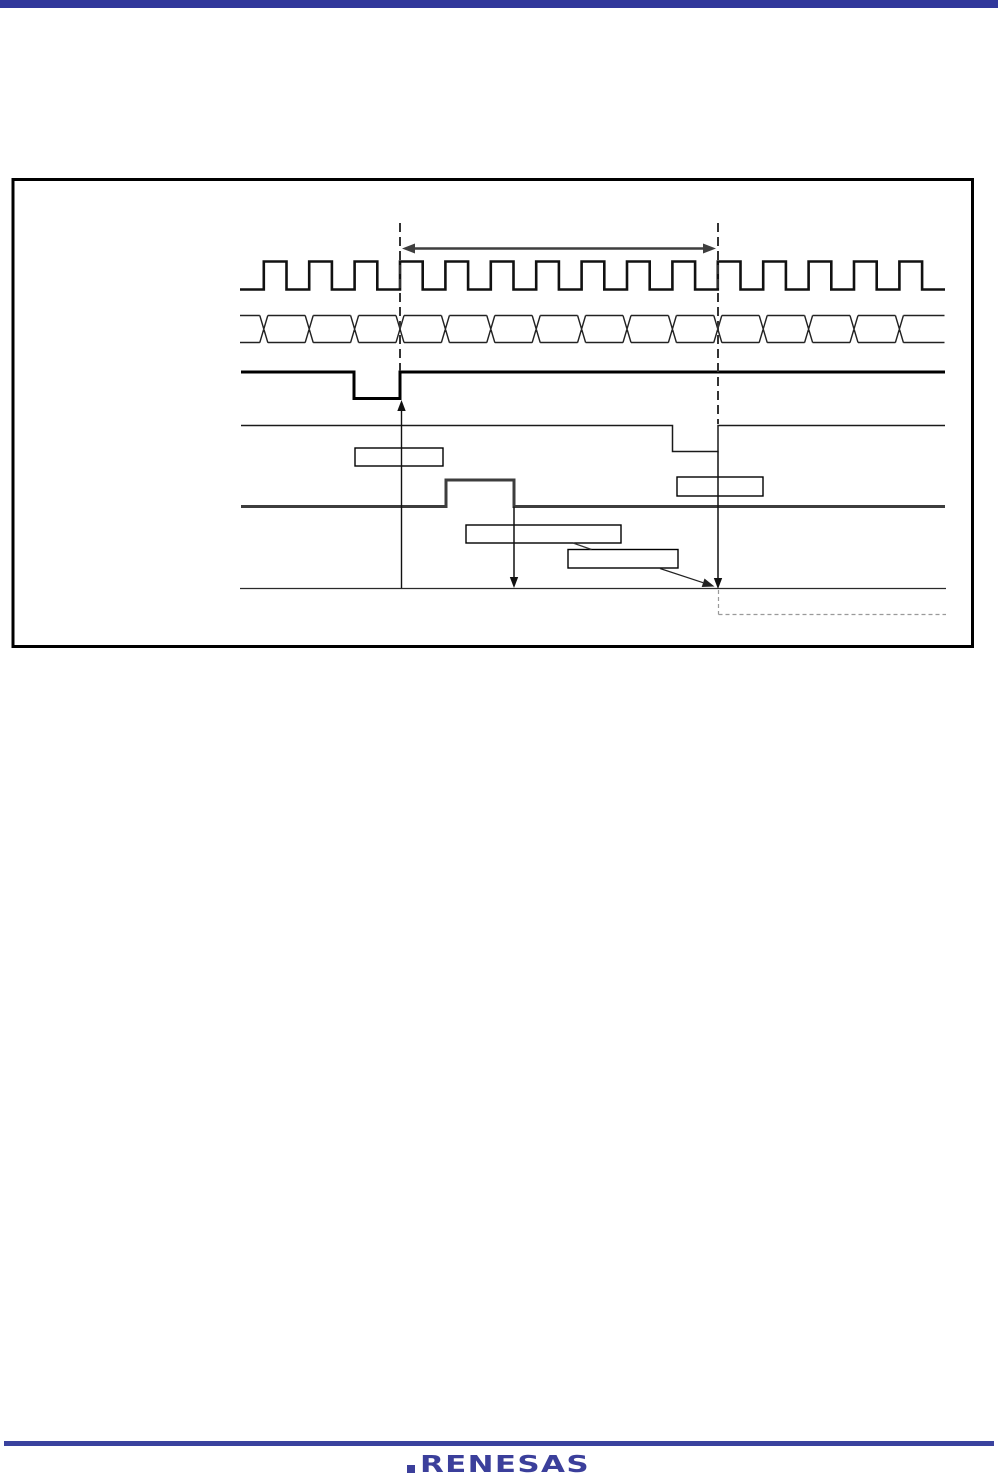 The image size is (998, 1479). I want to click on diagonal-arrow-head, so click(708, 583).